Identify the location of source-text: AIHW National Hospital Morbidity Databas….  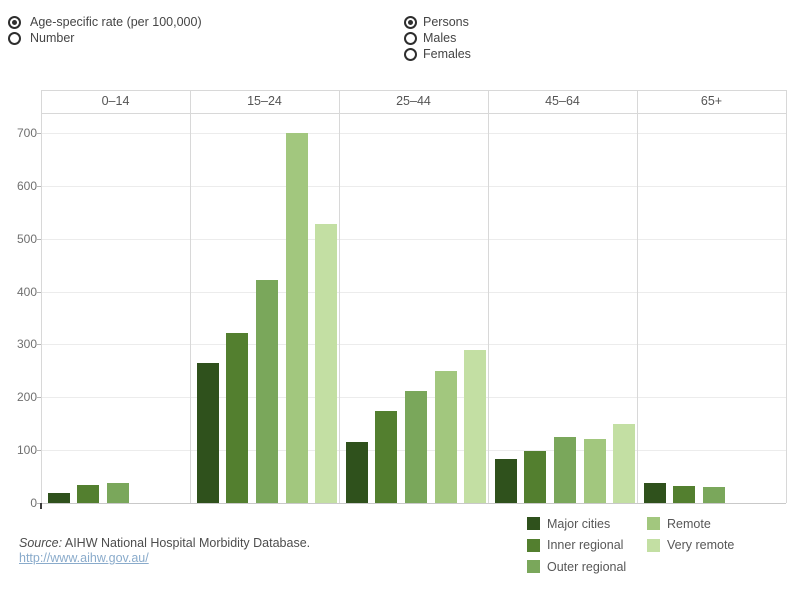
(186, 543).